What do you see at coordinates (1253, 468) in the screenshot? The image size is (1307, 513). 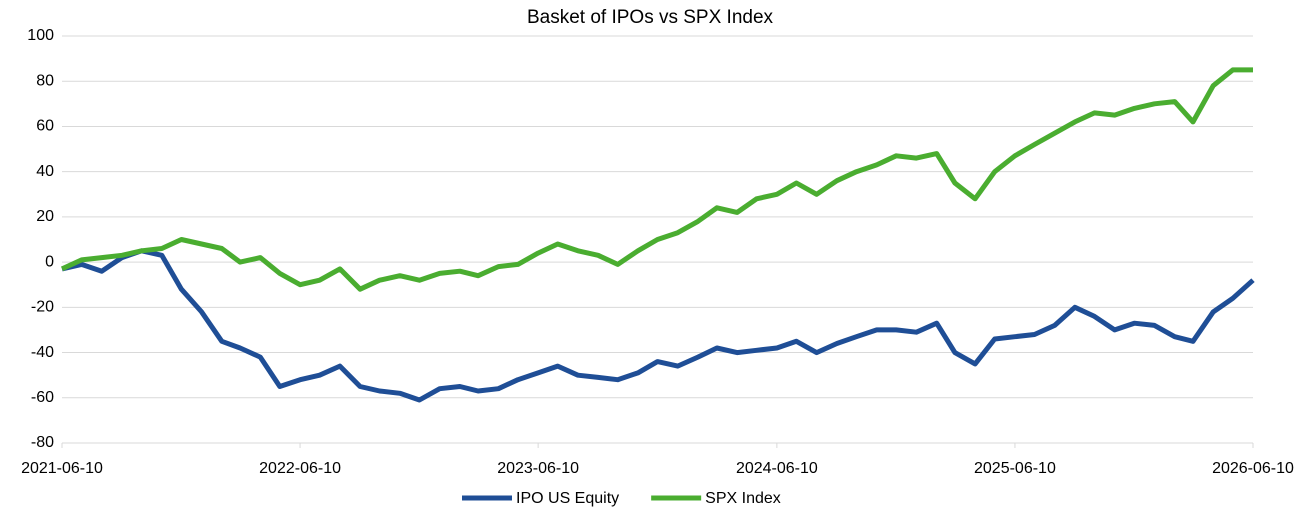 I see `x-tick-label: 2026-06-10` at bounding box center [1253, 468].